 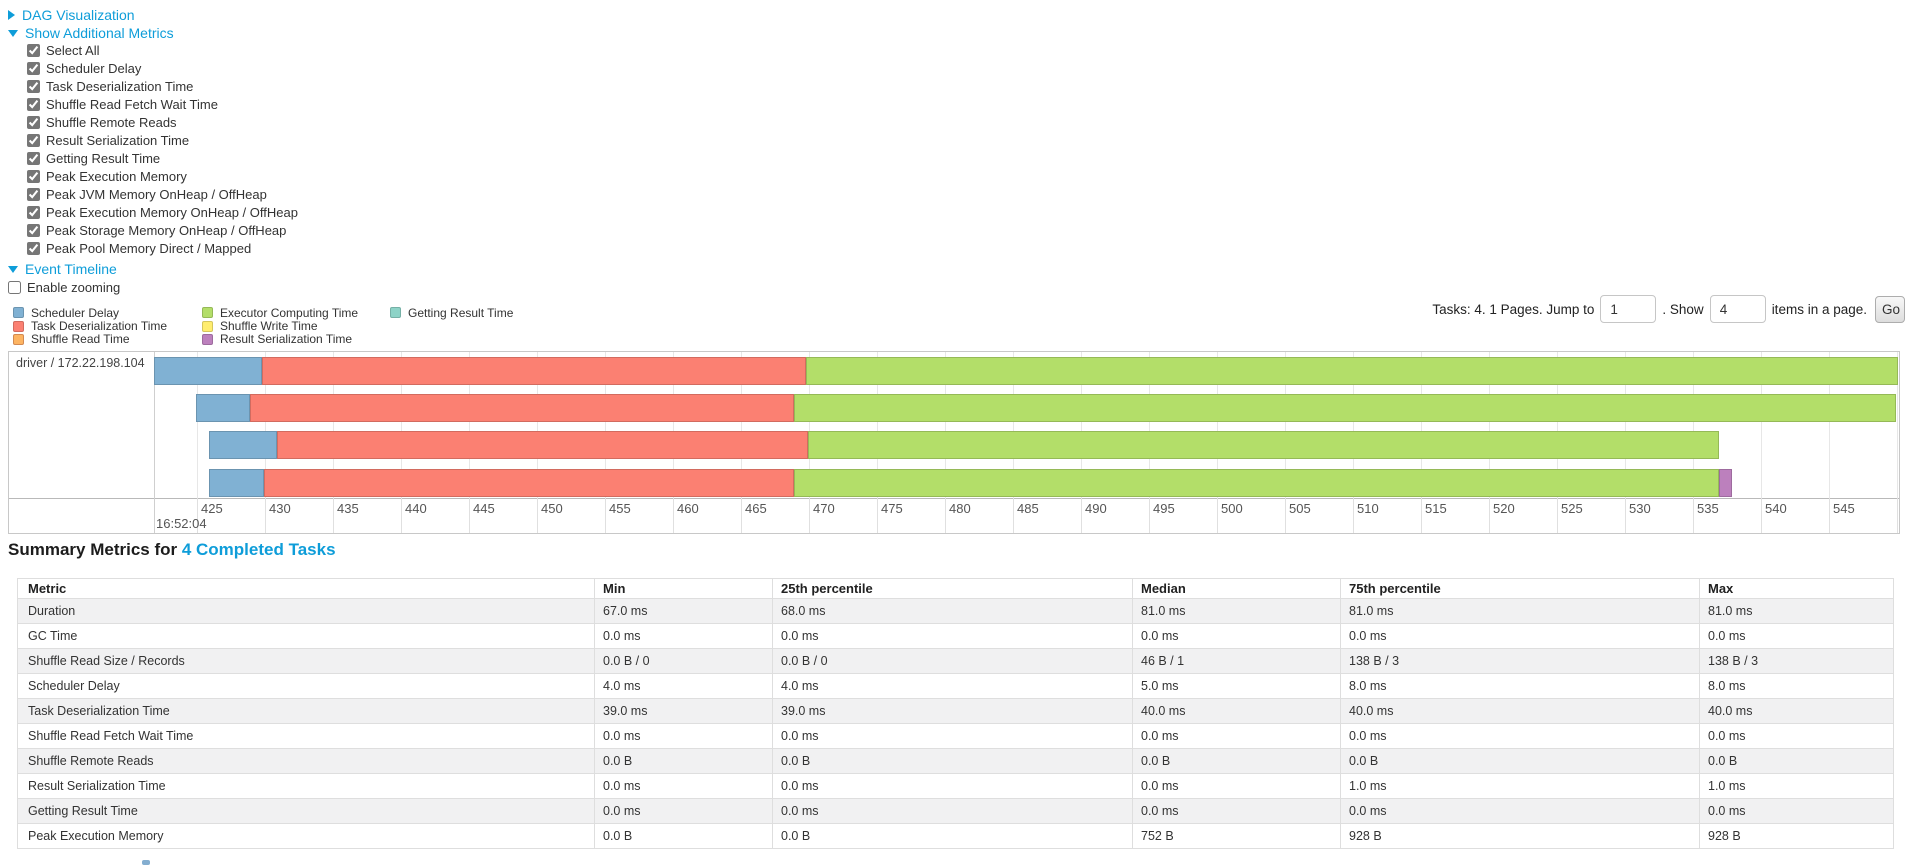 I want to click on metric-checkbox-item: Peak Pool Memory Direct / Mapped, so click(x=162, y=250).